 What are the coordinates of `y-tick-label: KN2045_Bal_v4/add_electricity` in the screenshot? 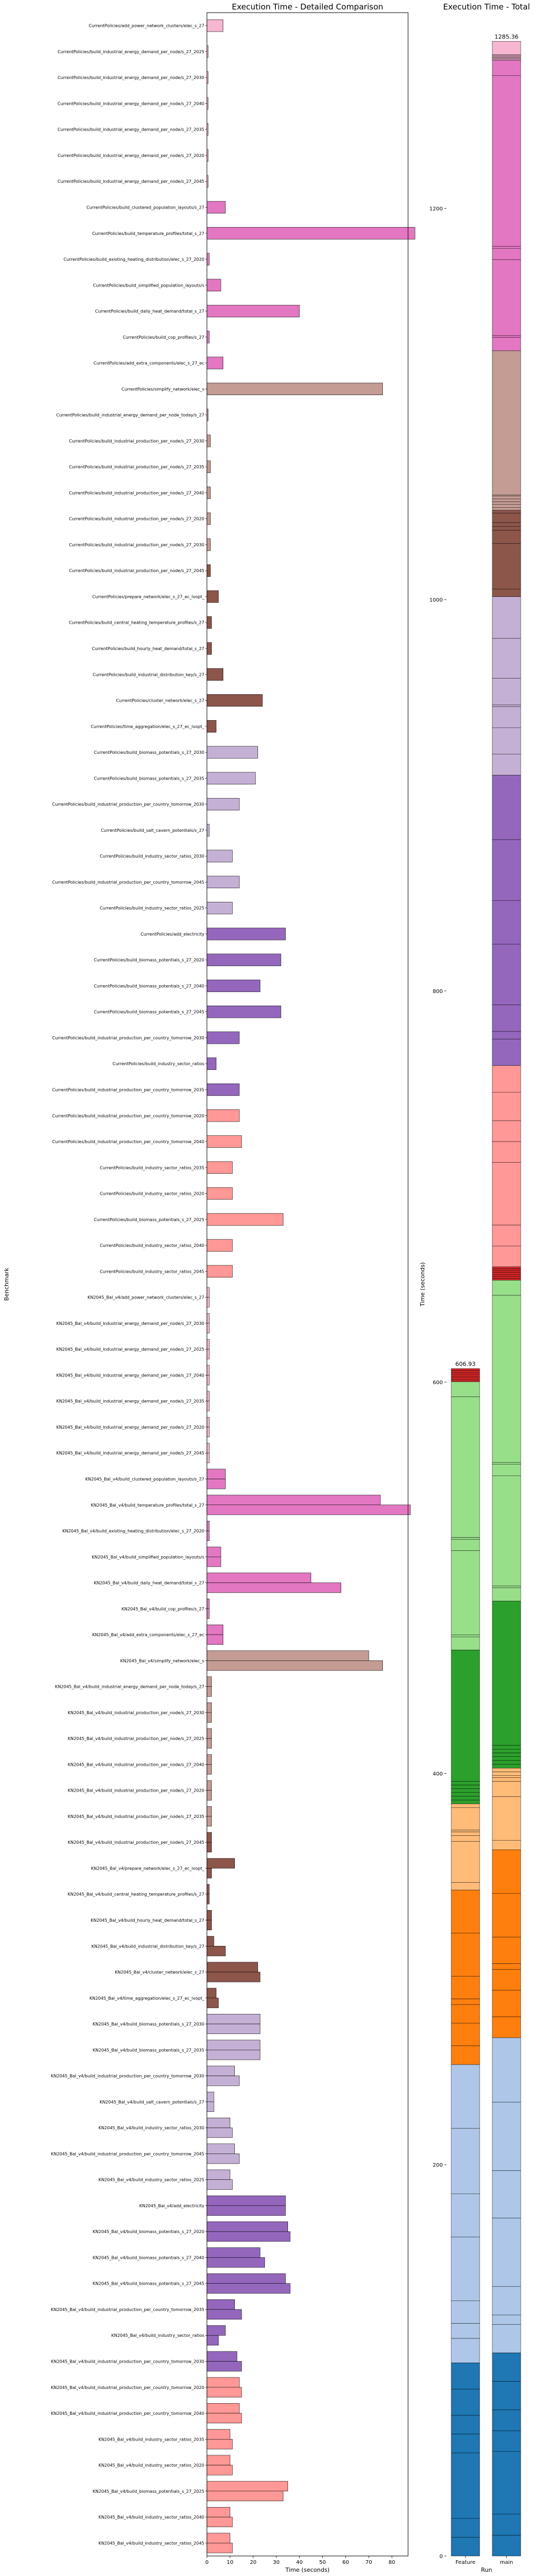 It's located at (172, 2206).